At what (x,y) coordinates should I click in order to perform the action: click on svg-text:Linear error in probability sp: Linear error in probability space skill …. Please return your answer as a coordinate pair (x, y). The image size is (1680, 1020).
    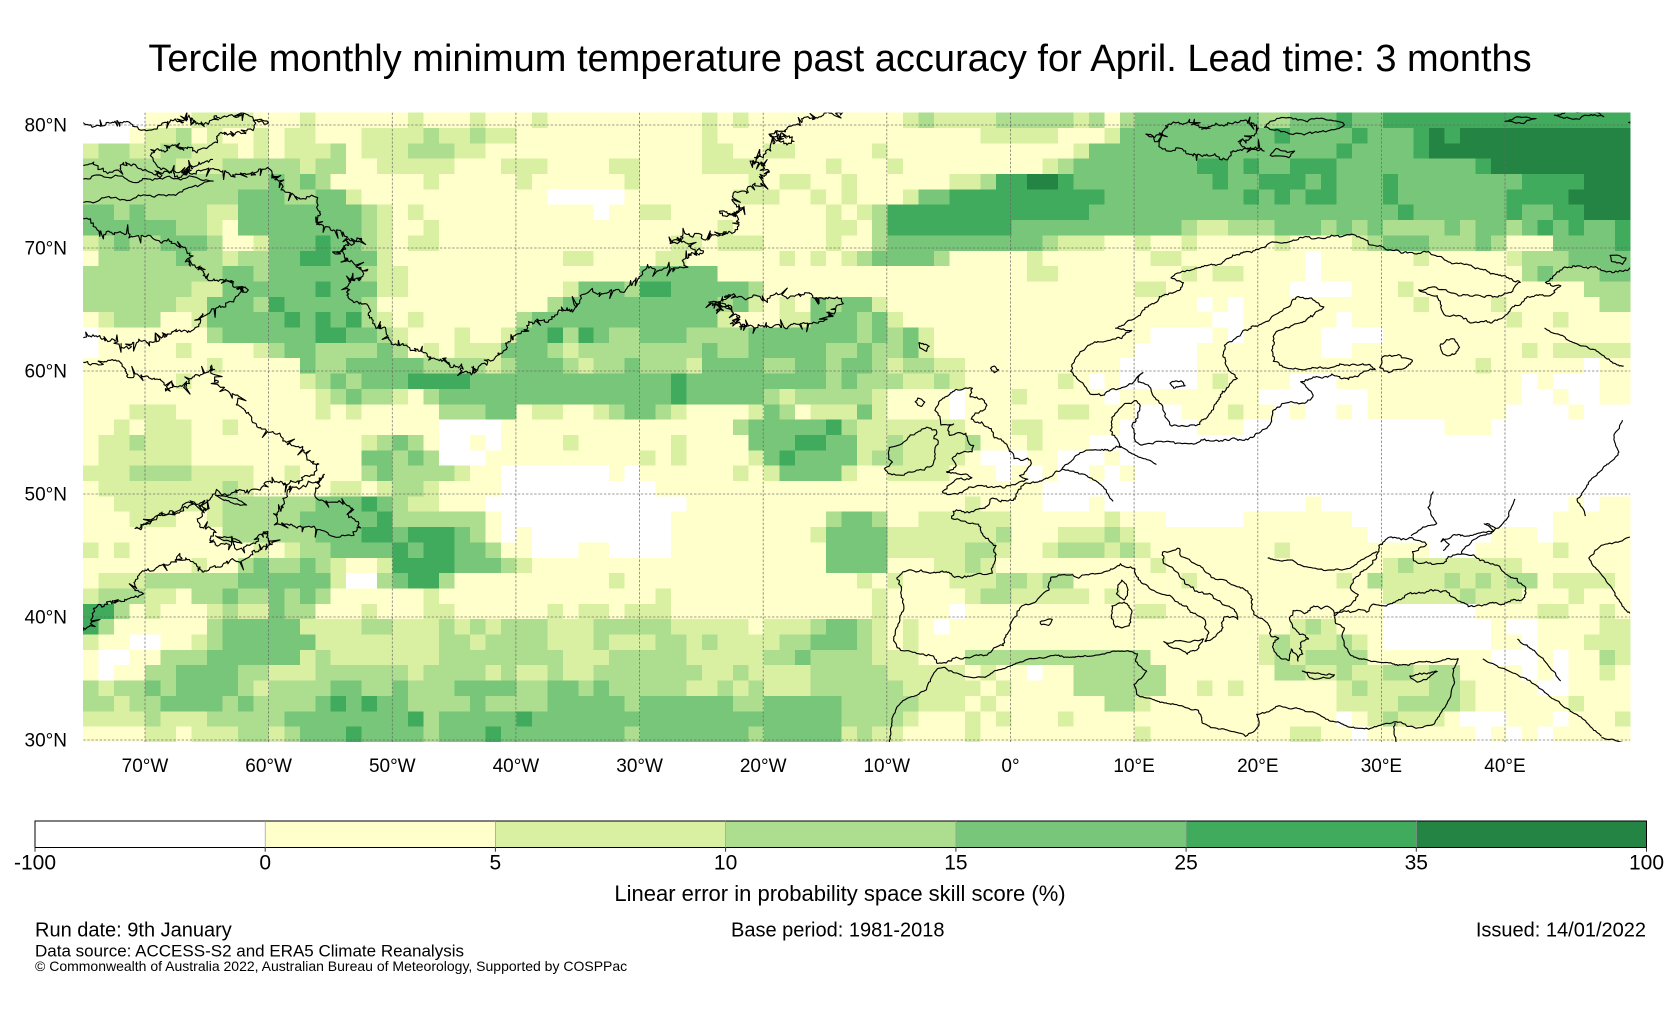
    Looking at the image, I should click on (839, 893).